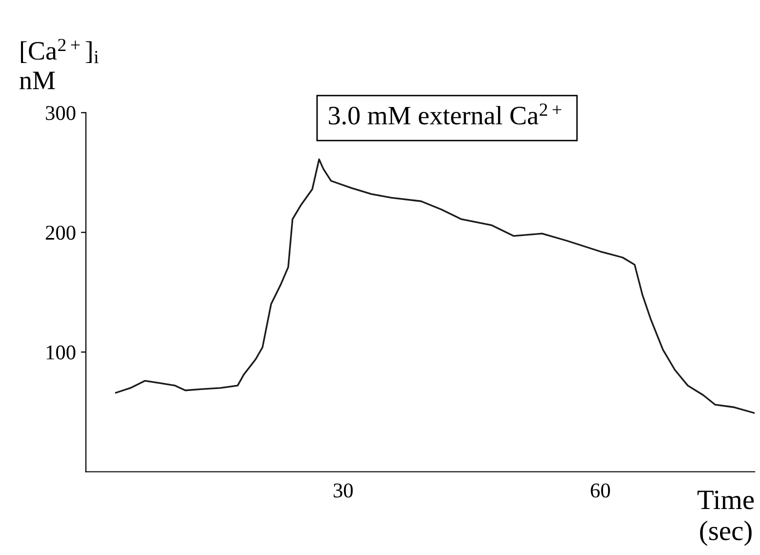 Image resolution: width=760 pixels, height=555 pixels. What do you see at coordinates (61, 233) in the screenshot?
I see `y-tick-label: 200` at bounding box center [61, 233].